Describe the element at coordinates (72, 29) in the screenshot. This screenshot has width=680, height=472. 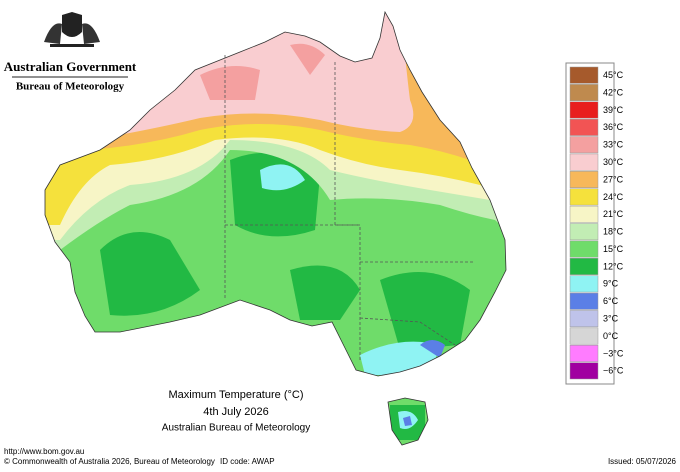
I see `crest` at that location.